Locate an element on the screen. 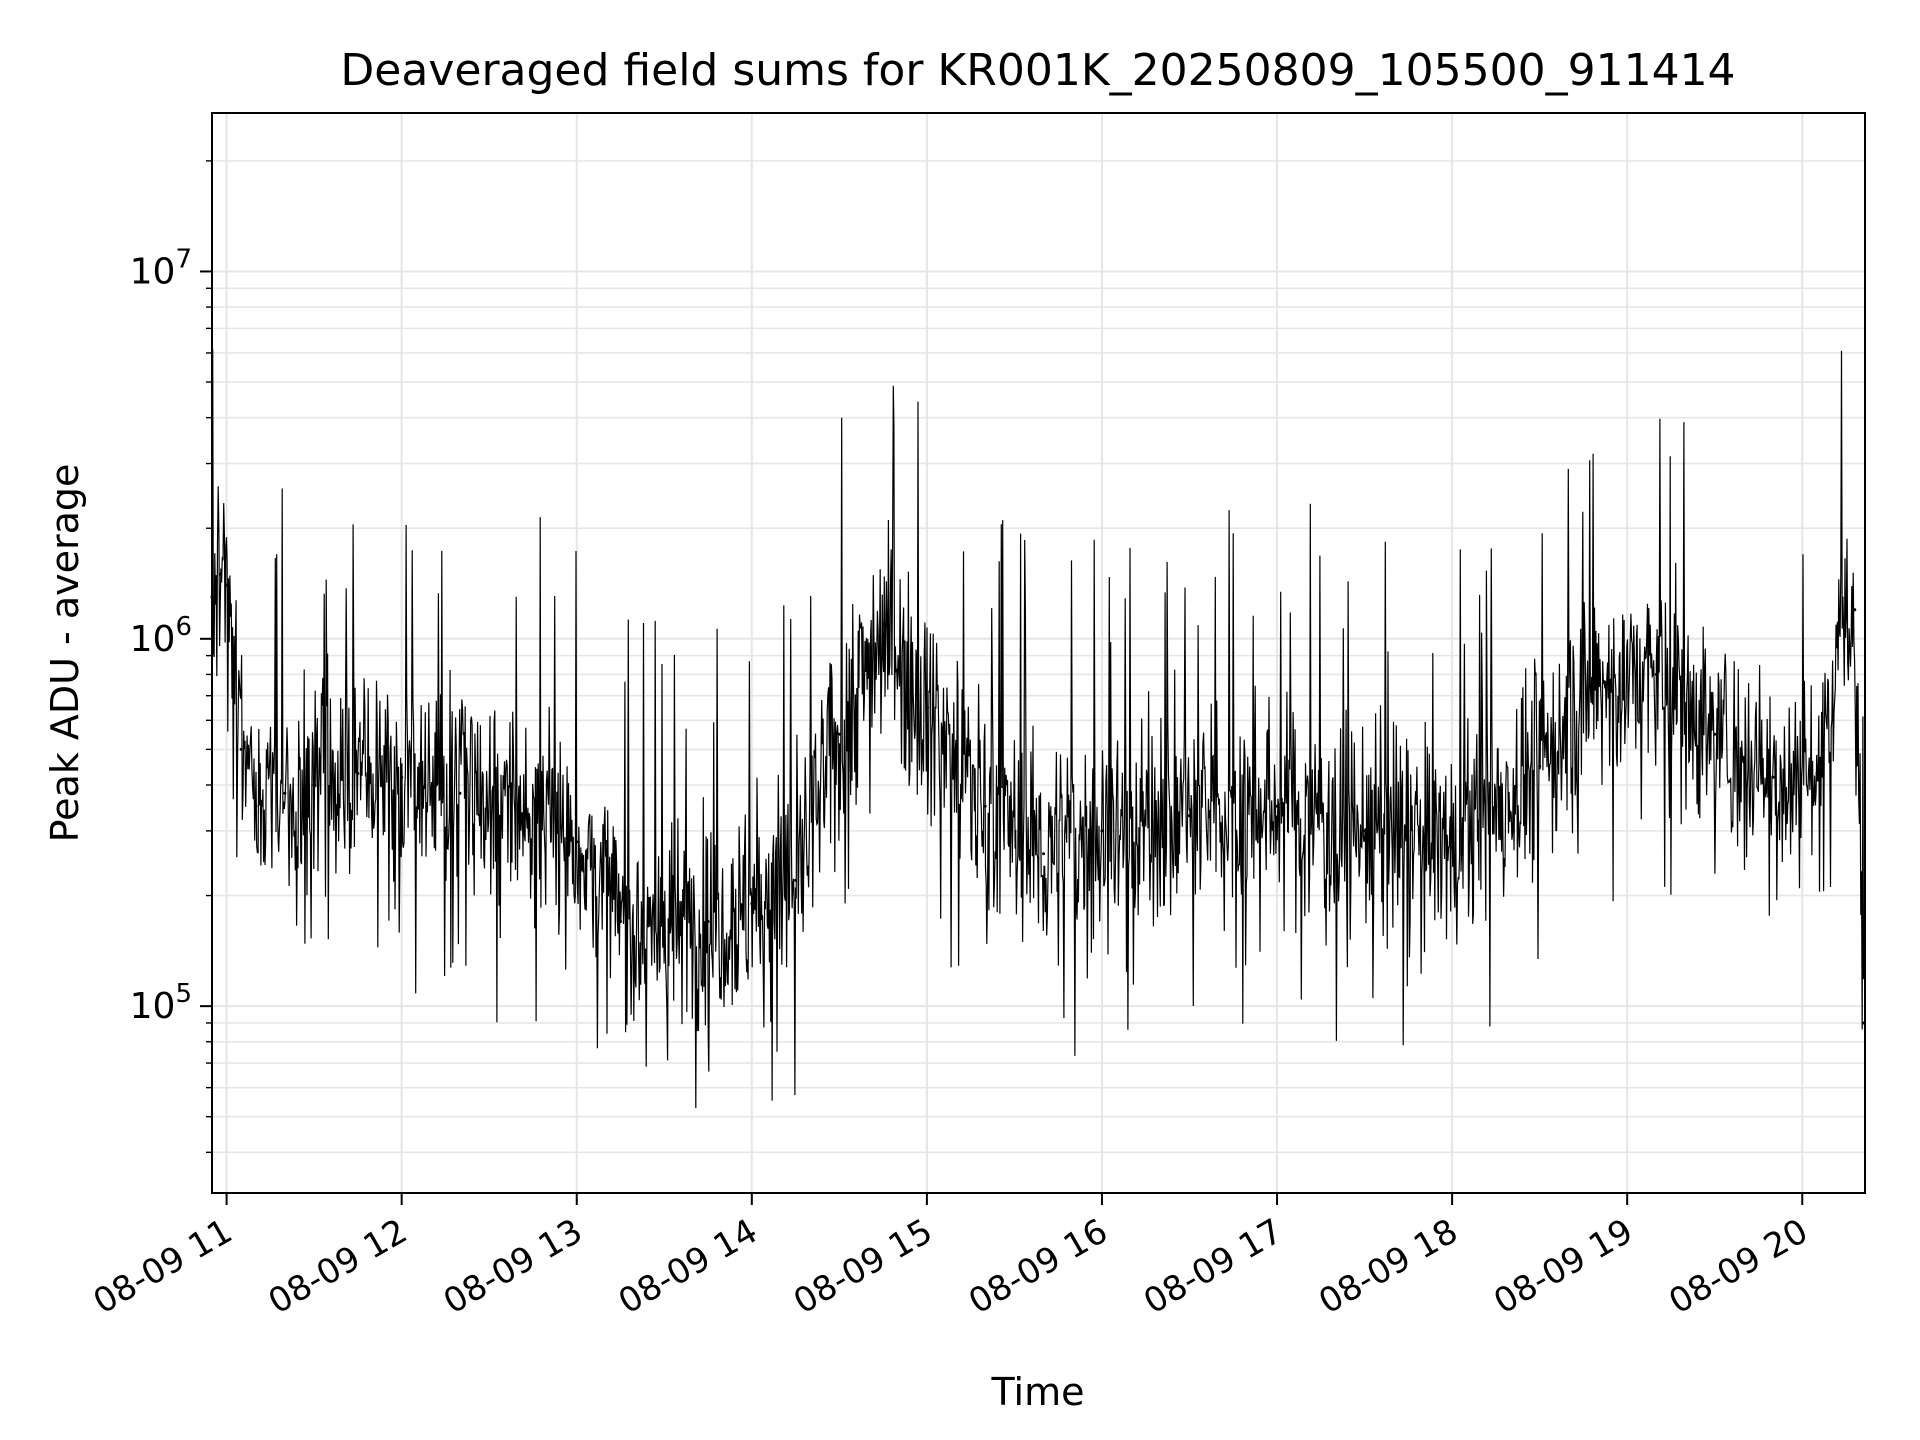 The height and width of the screenshot is (1440, 1920). y-tick-label: 10⁶ is located at coordinates (161, 636).